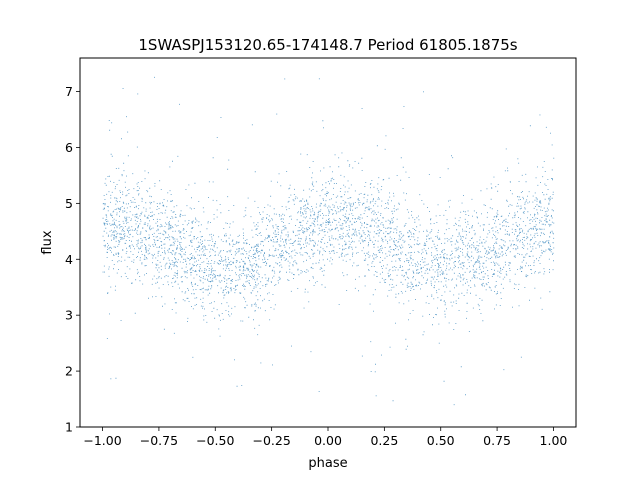  I want to click on y-axis: 1 2 3 4 5 6 7, so click(72, 259).